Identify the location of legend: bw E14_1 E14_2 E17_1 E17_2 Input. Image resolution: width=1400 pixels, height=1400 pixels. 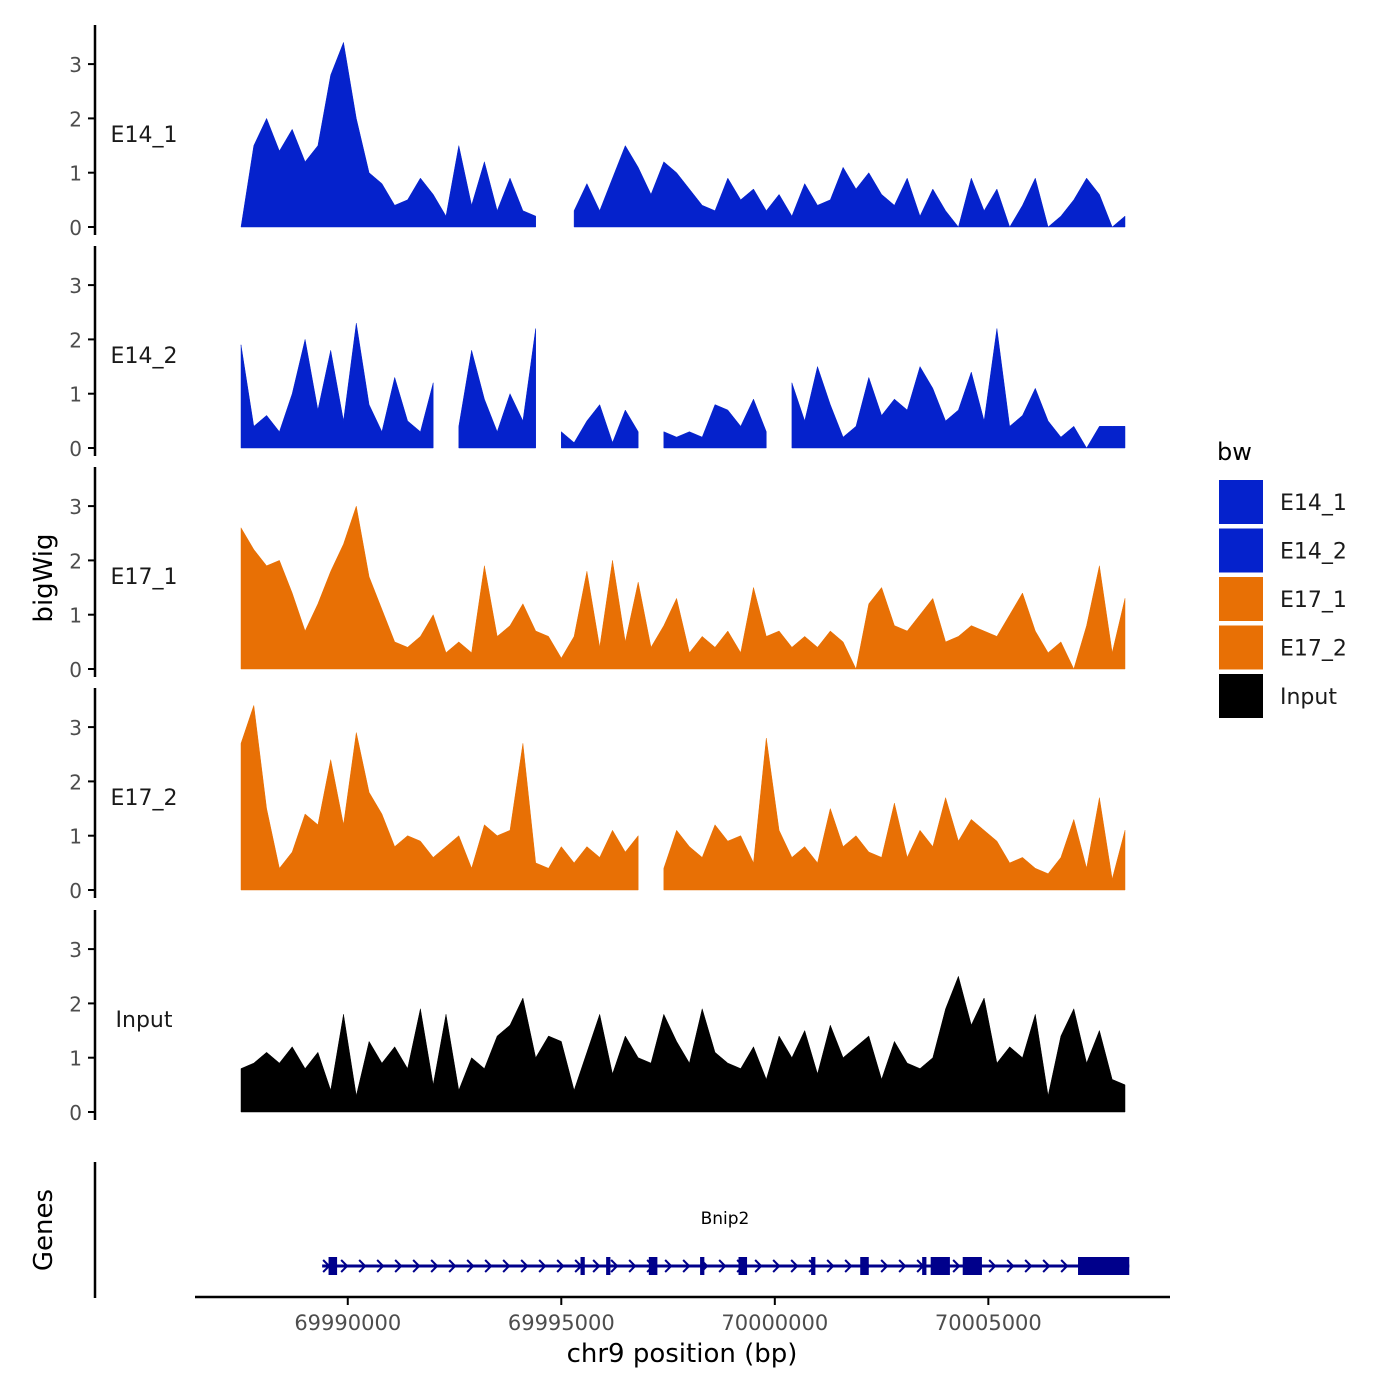
(1282, 578).